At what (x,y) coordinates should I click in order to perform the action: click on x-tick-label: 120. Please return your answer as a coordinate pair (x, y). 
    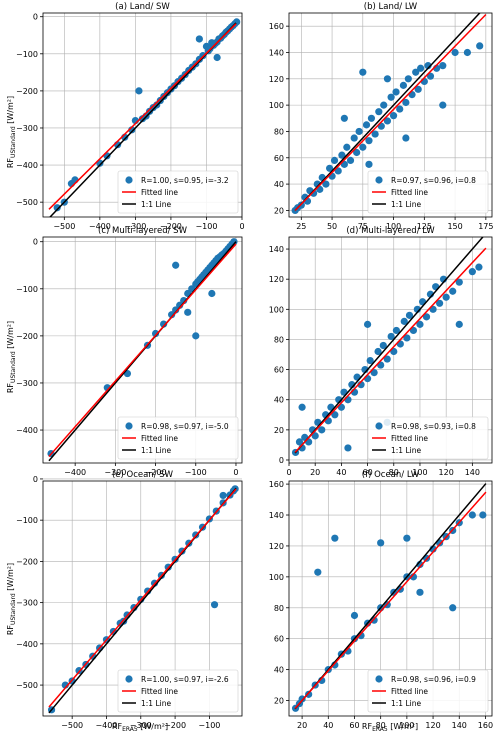
    Looking at the image, I should click on (446, 472).